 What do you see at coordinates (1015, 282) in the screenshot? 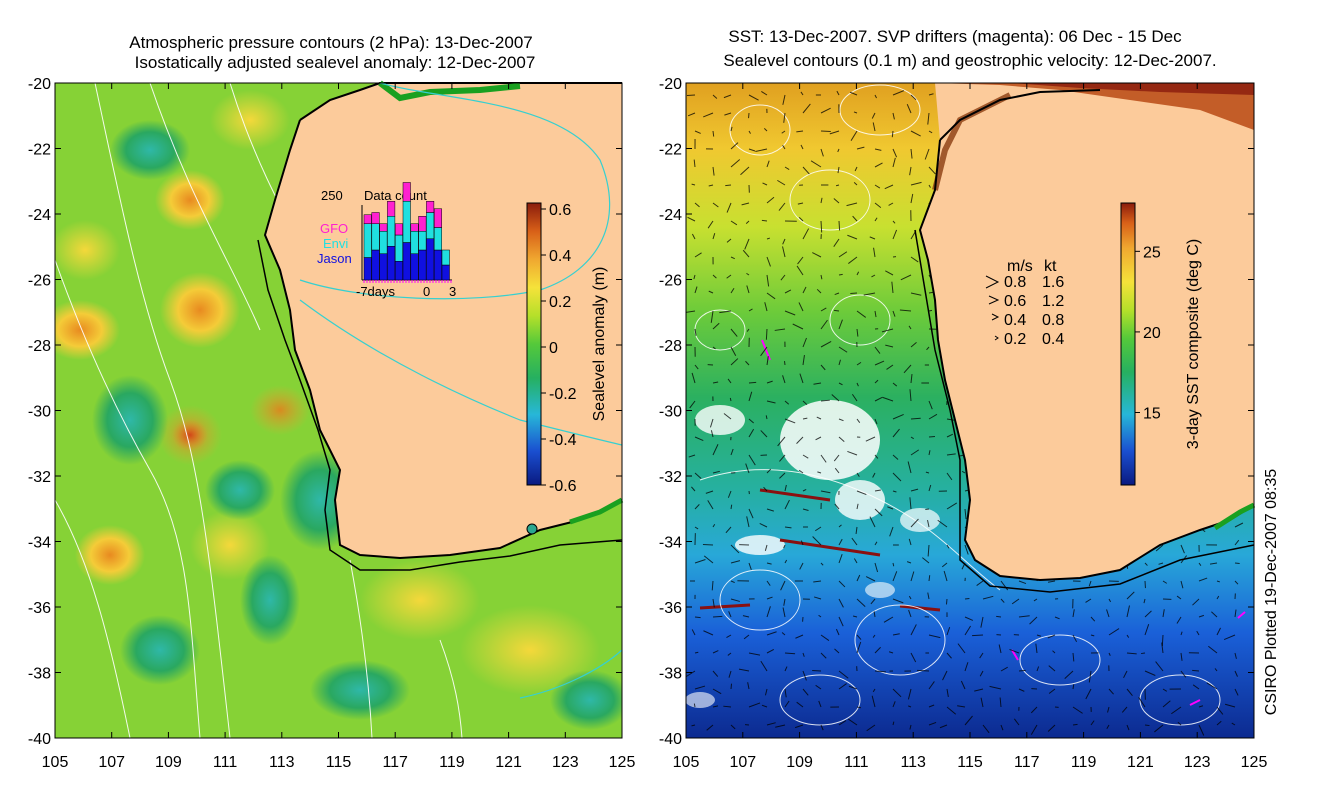
I see `vel-row1-ms: 0.8` at bounding box center [1015, 282].